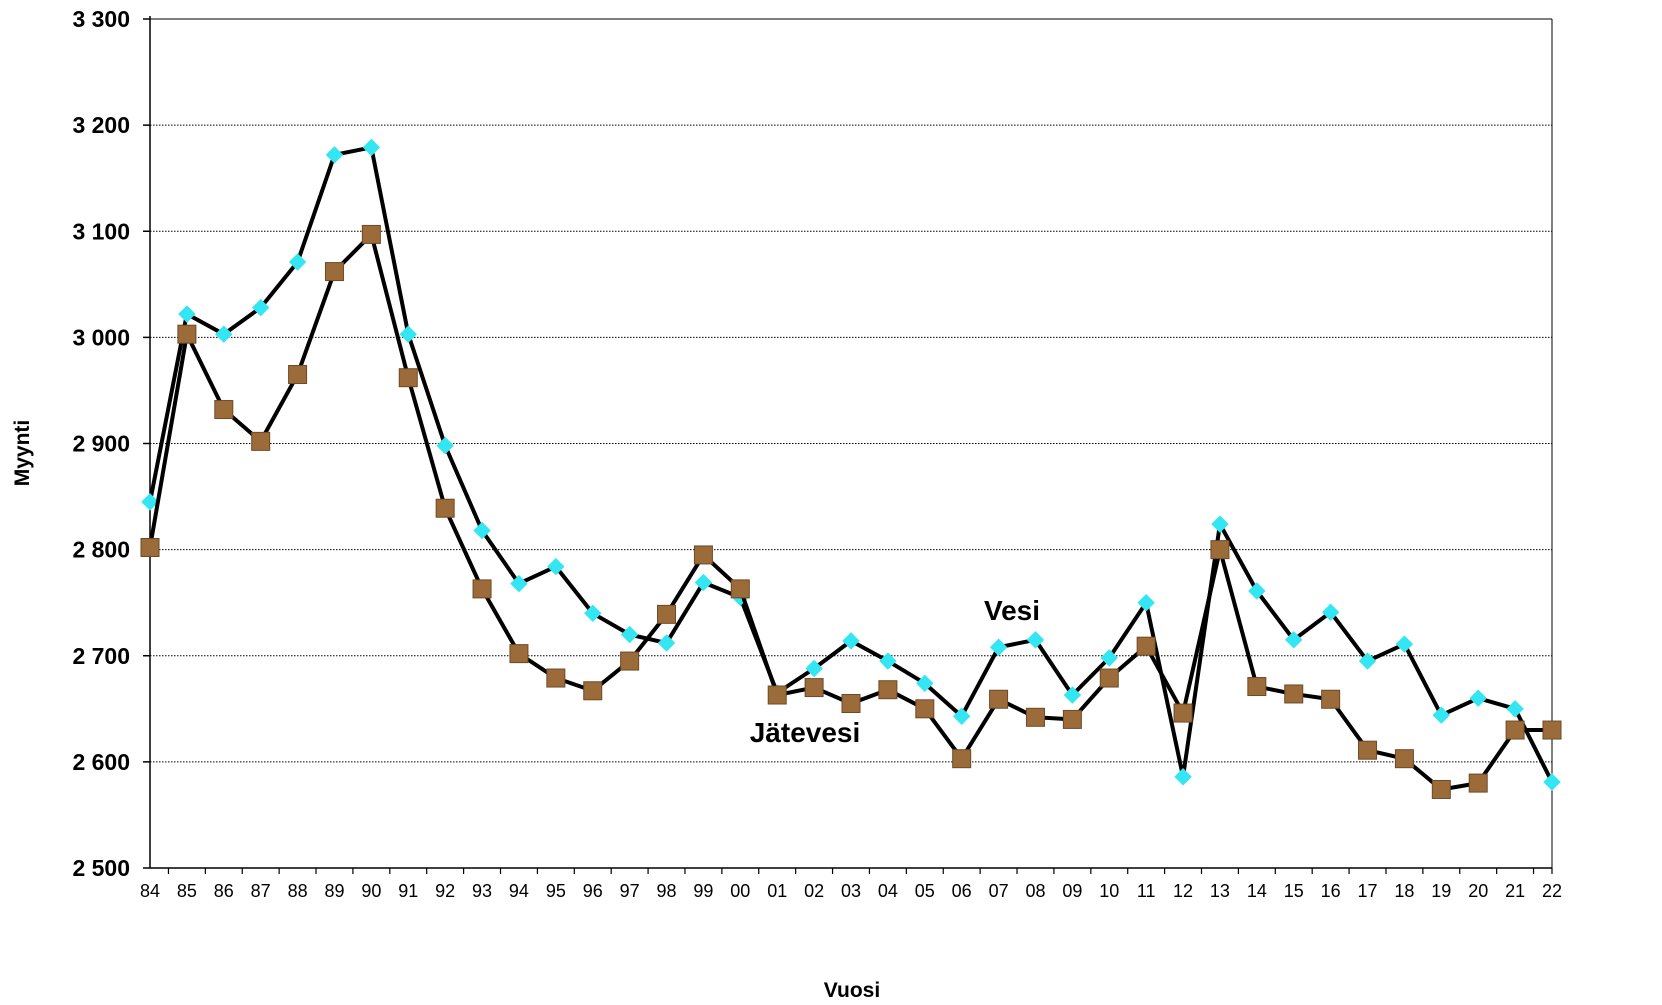 The height and width of the screenshot is (1005, 1662). I want to click on jatevesi-series-label: Jätevesi, so click(805, 732).